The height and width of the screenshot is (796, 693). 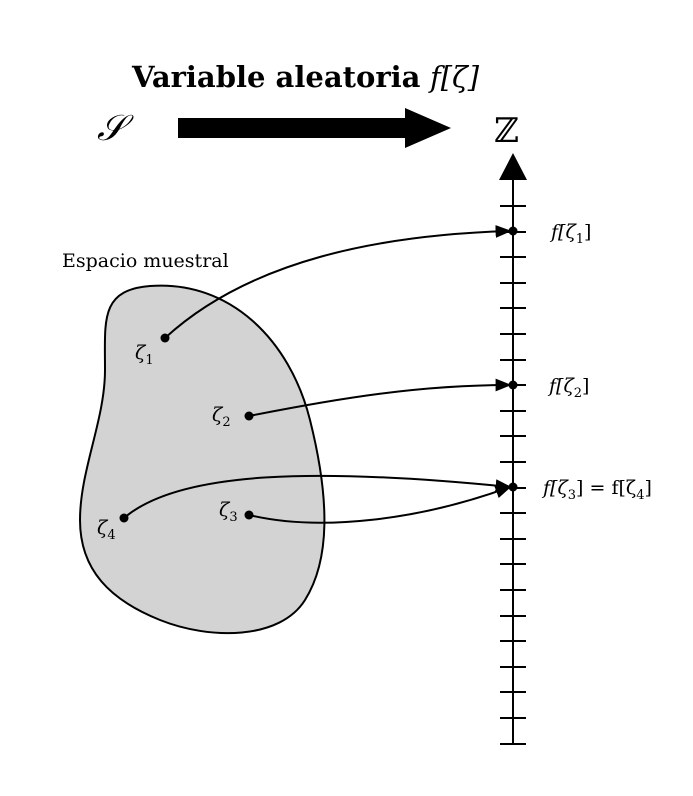 What do you see at coordinates (115, 128) in the screenshot?
I see `domain-symbol: 𝒮` at bounding box center [115, 128].